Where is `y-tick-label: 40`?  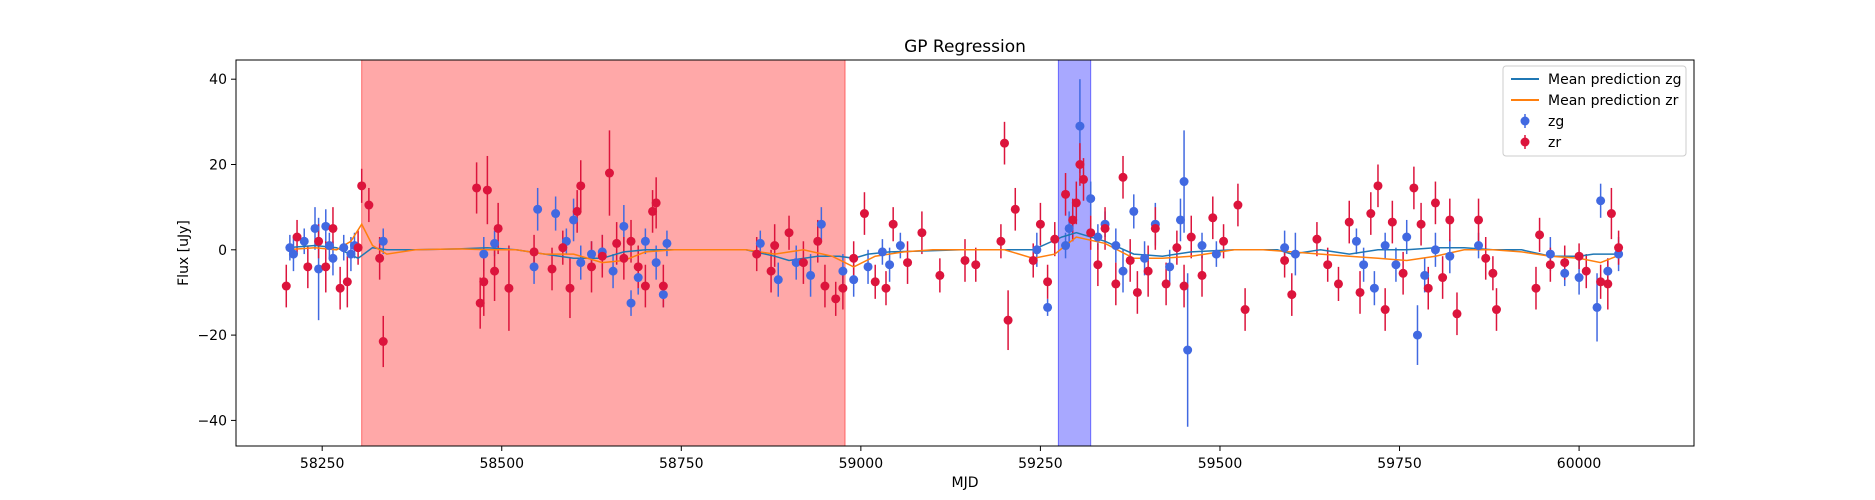 y-tick-label: 40 is located at coordinates (218, 80).